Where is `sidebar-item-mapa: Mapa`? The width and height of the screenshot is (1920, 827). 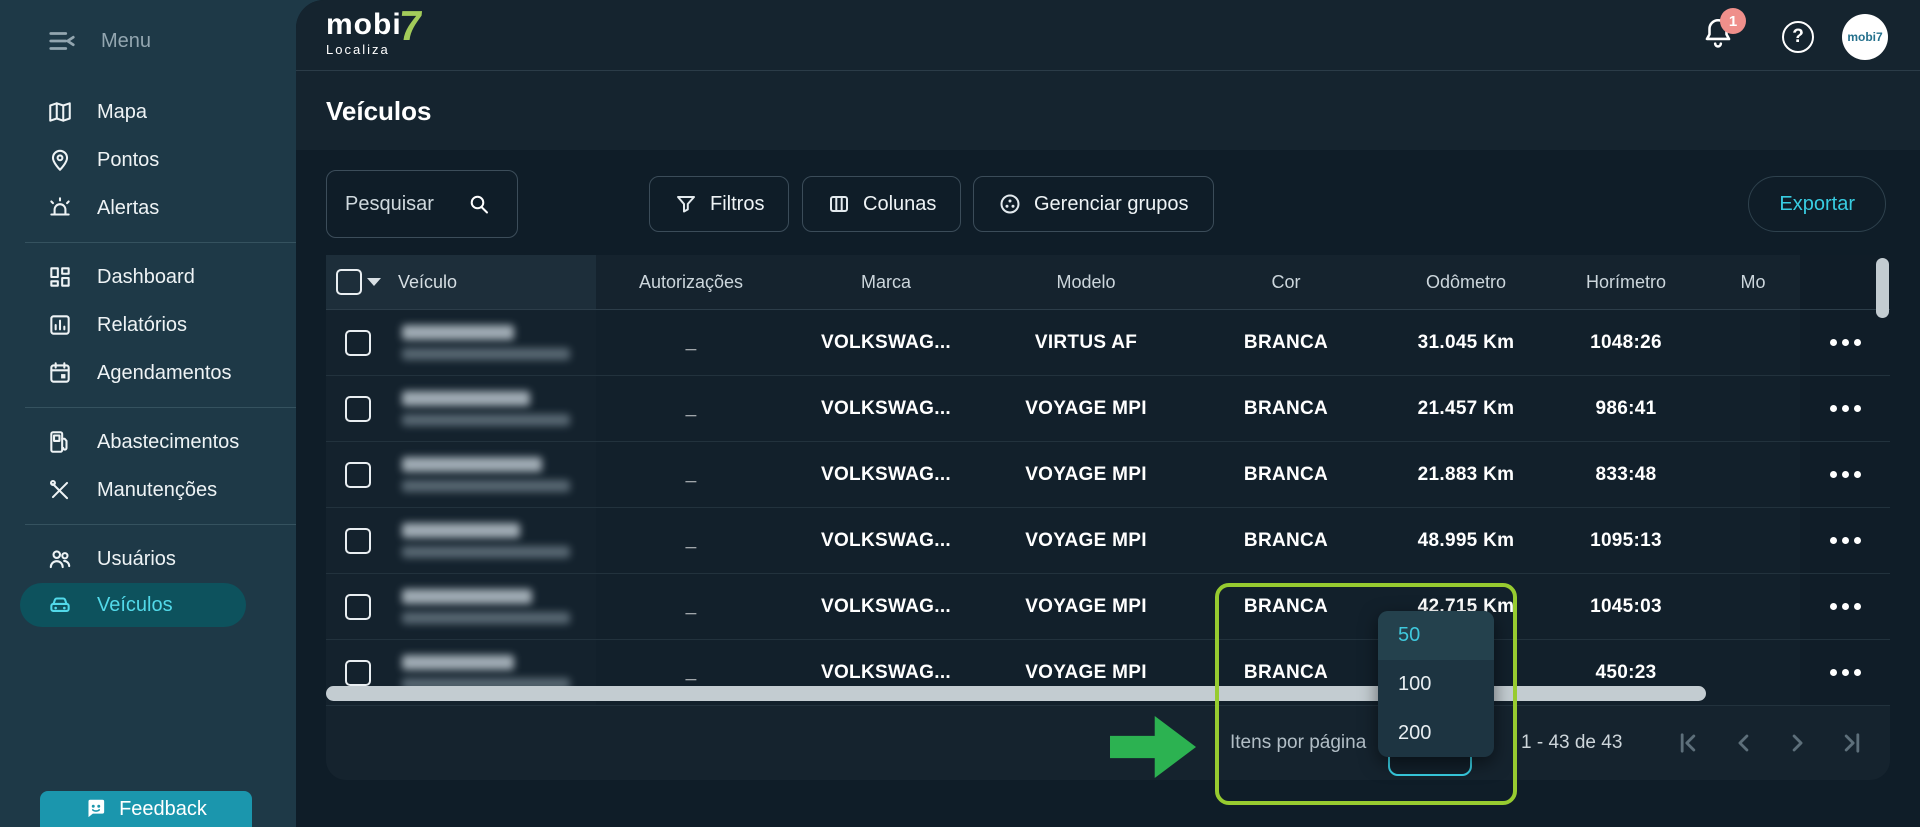
sidebar-item-mapa: Mapa is located at coordinates (148, 112).